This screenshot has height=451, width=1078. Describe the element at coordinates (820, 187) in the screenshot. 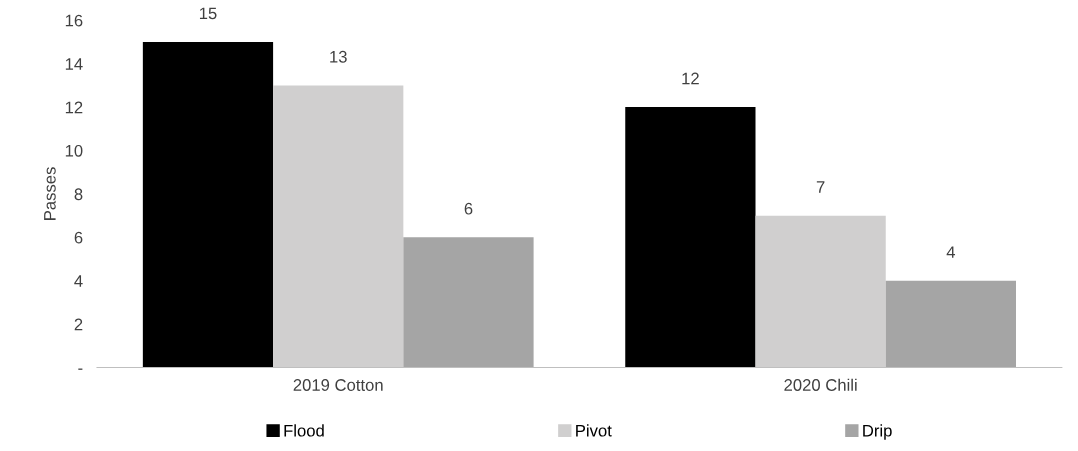

I see `data-label: 7` at that location.